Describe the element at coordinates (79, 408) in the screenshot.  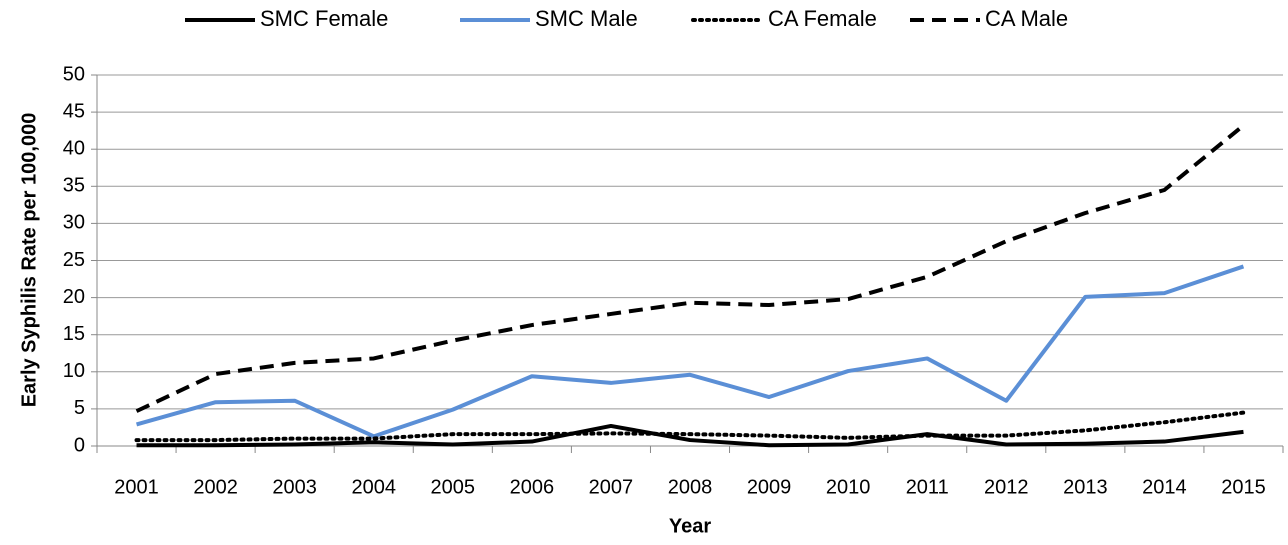
I see `y-tick-label: 5` at that location.